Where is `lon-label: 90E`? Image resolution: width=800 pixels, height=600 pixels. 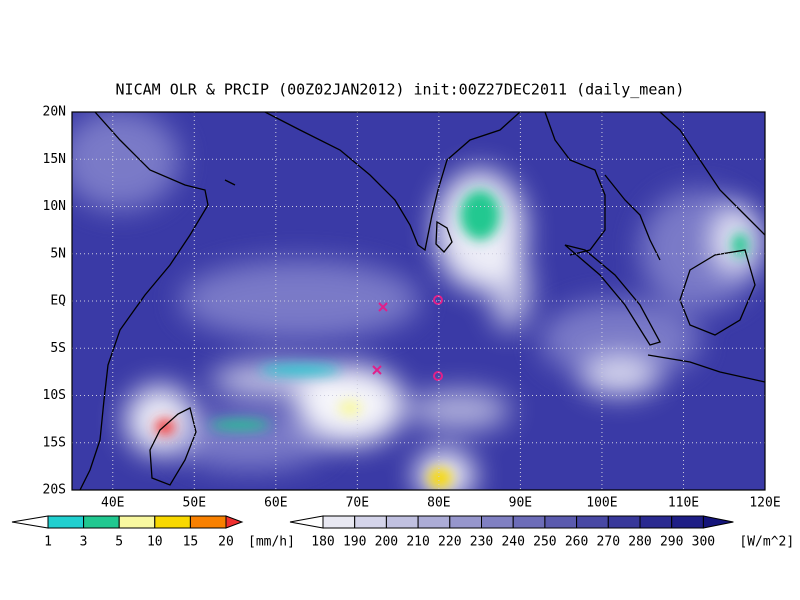
lon-label: 90E is located at coordinates (520, 503).